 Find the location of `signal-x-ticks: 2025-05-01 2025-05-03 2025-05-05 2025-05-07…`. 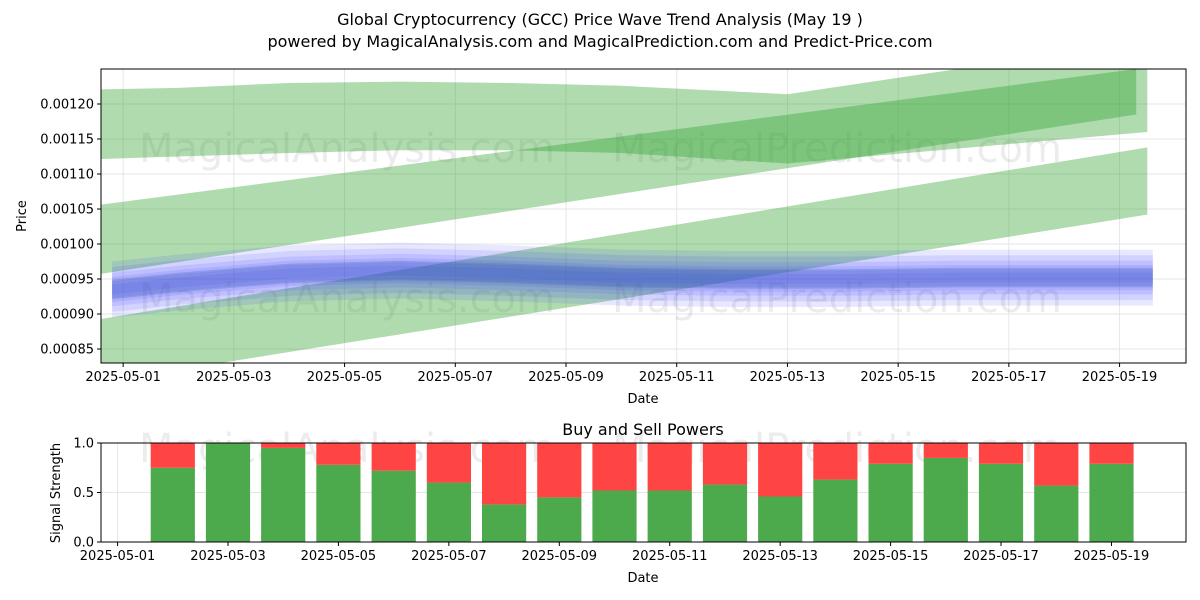

signal-x-ticks: 2025-05-01 2025-05-03 2025-05-05 2025-05-07… is located at coordinates (614, 553).